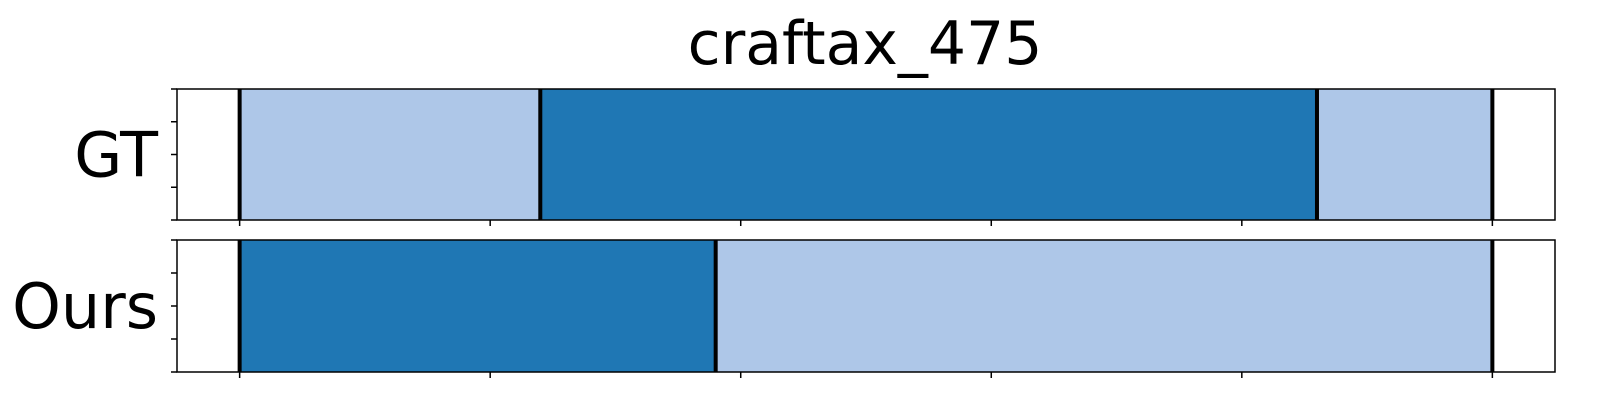  Describe the element at coordinates (116, 155) in the screenshot. I see `row-label-gt: GT` at that location.